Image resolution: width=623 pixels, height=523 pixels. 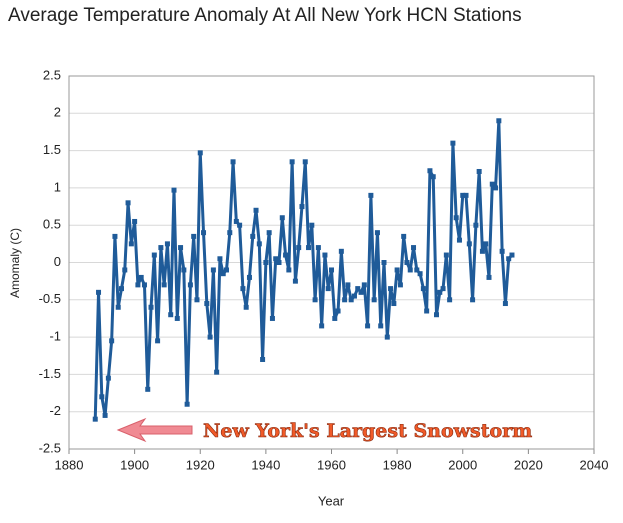 I want to click on x-tick-label: 1880, so click(x=69, y=464).